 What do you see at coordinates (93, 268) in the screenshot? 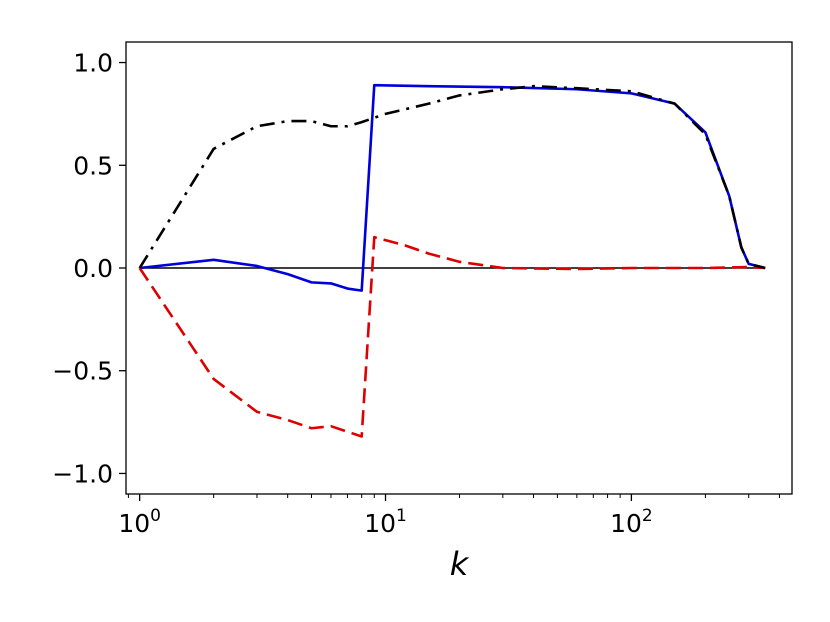
I see `y-tick-label-2: 0.0` at bounding box center [93, 268].